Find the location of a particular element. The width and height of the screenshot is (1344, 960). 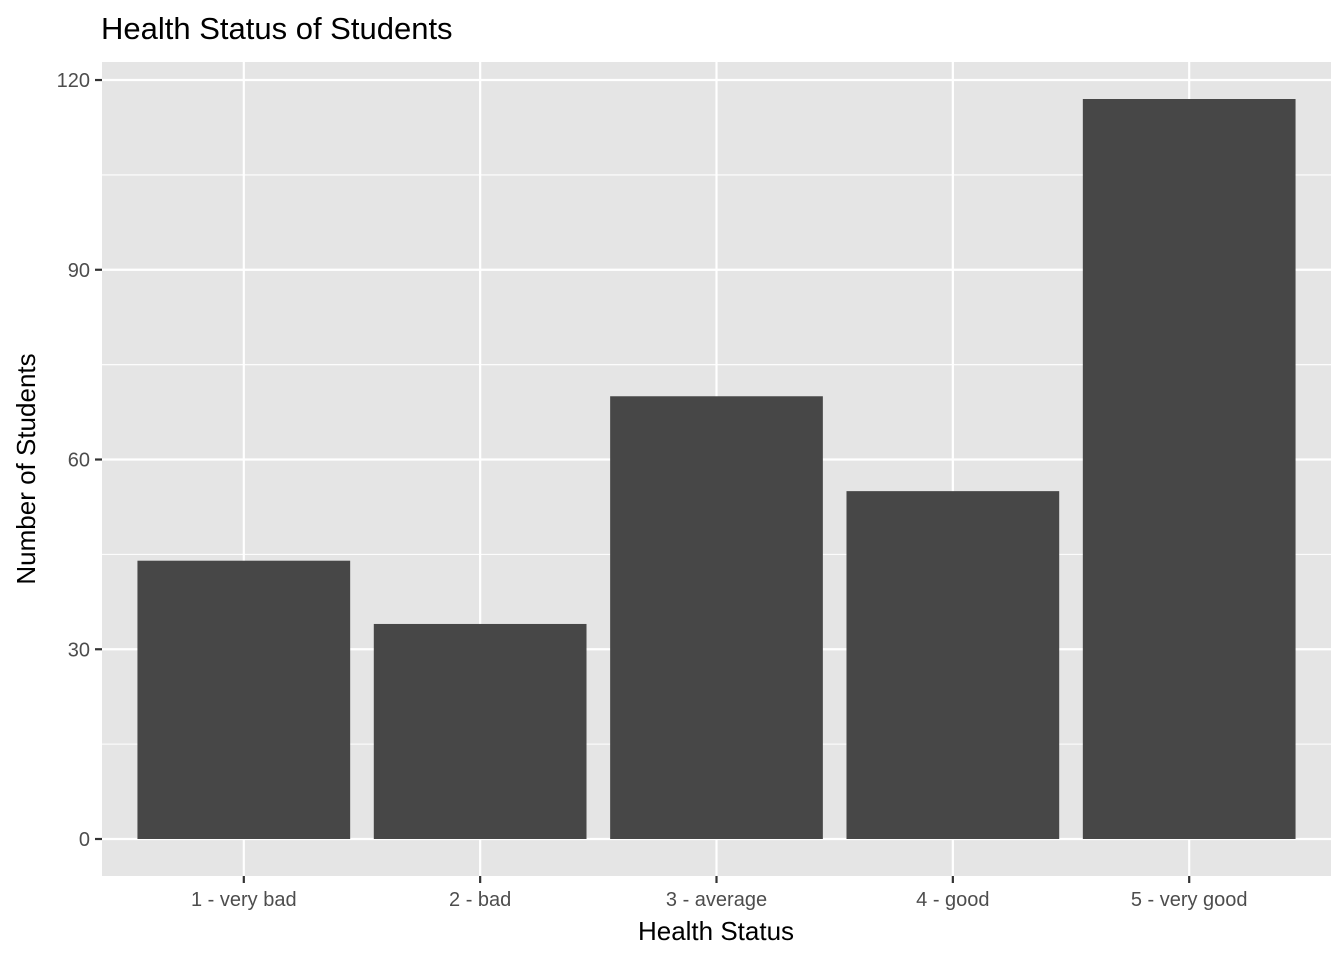

x-tick-label: 3 - average is located at coordinates (716, 900).